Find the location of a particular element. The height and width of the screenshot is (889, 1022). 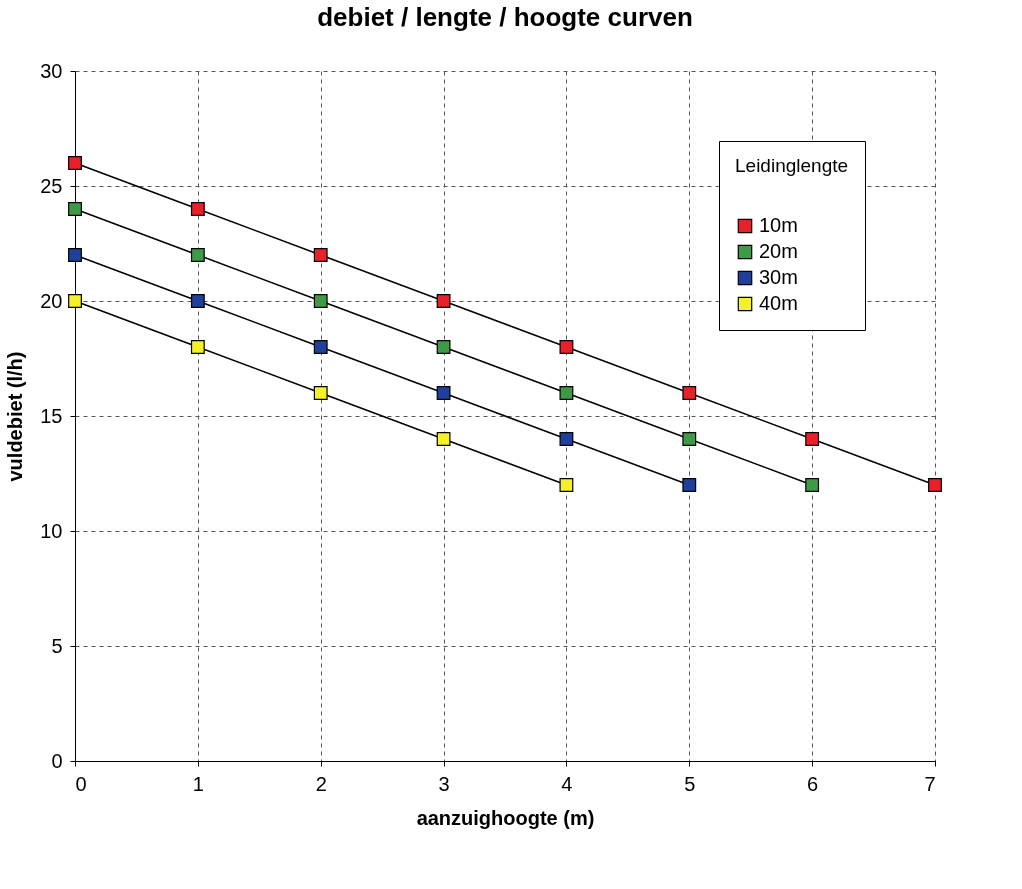

y-tick-label: 25 is located at coordinates (51, 185).